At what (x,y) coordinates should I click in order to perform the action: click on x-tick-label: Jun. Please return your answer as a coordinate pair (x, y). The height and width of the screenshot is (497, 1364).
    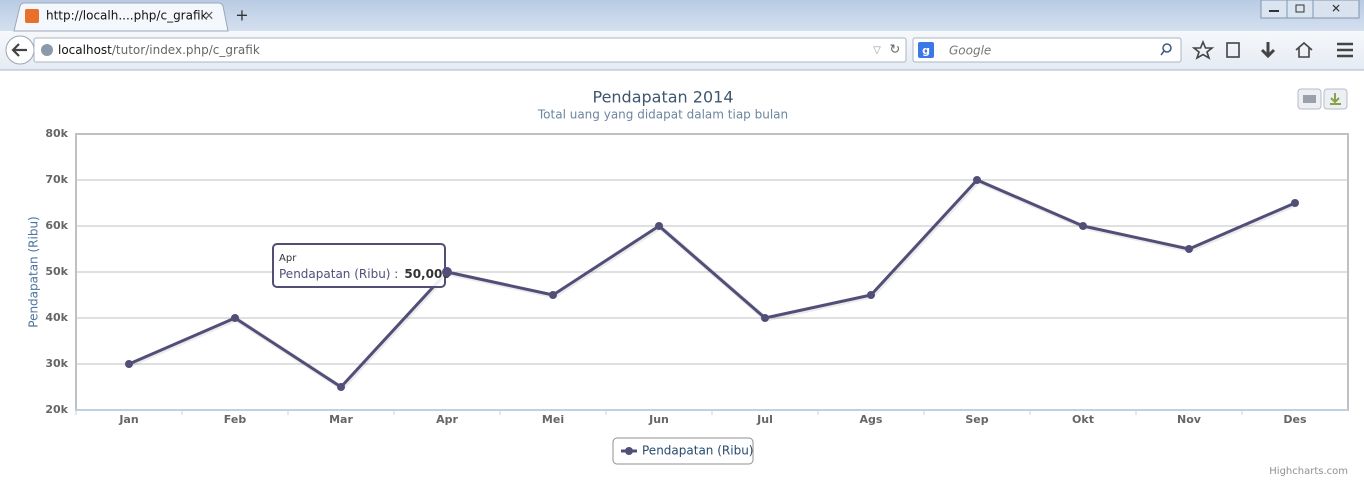
    Looking at the image, I should click on (658, 419).